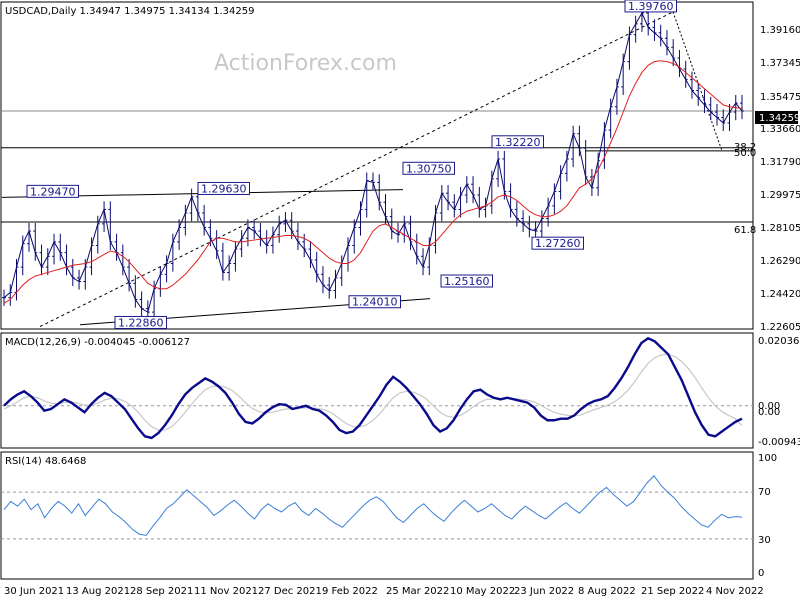 The image size is (800, 600). I want to click on price-tick: 1.24420, so click(780, 294).